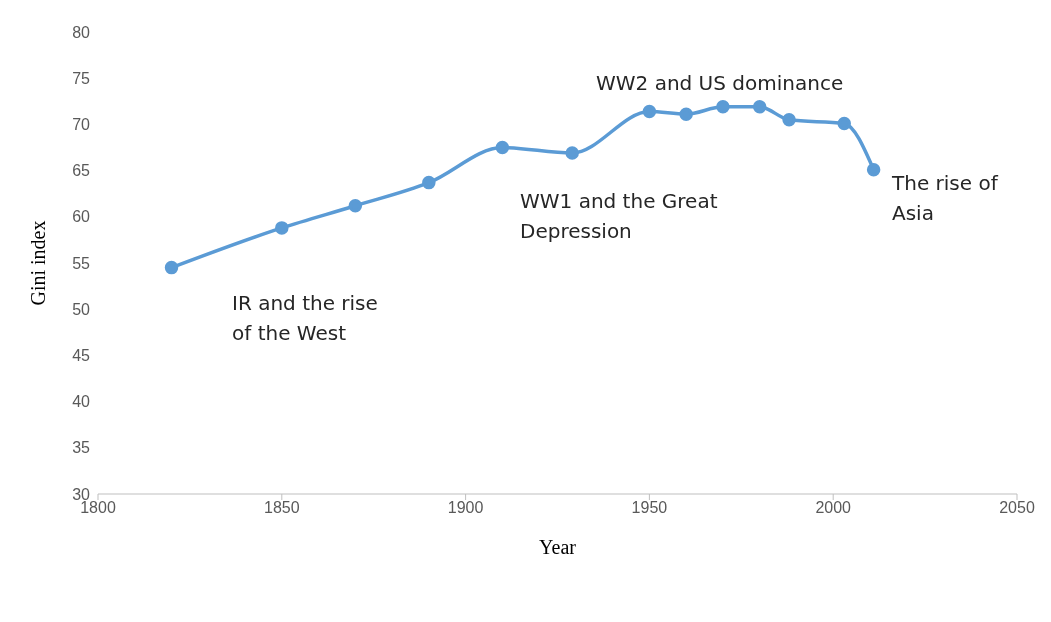  I want to click on annotation: The rise of Asia, so click(946, 198).